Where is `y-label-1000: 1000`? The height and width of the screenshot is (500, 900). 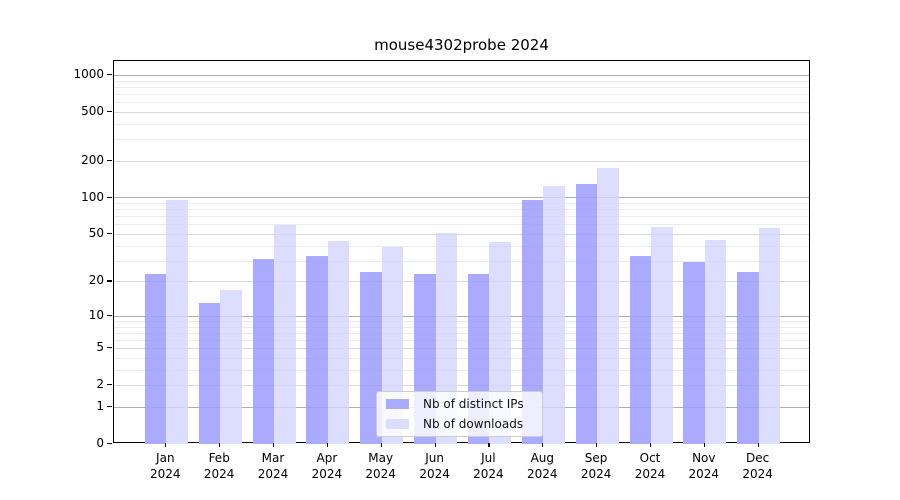
y-label-1000: 1000 is located at coordinates (88, 73).